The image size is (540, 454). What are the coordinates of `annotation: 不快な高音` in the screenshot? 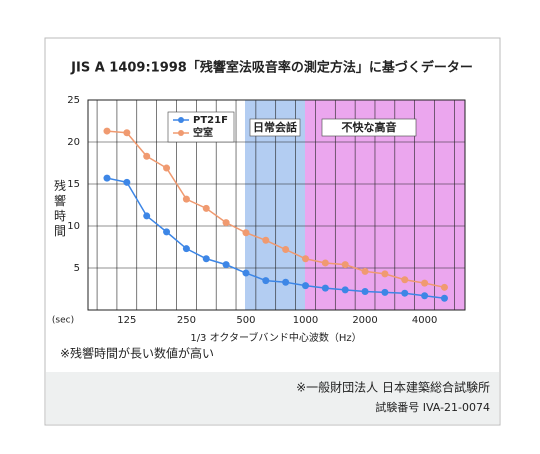 It's located at (369, 127).